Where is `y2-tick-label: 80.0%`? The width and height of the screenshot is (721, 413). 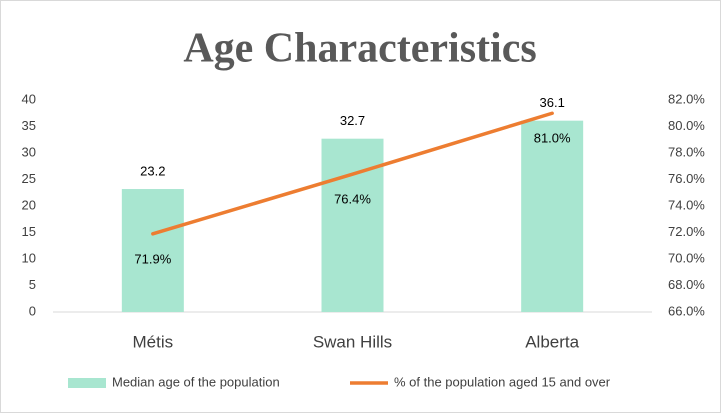 y2-tick-label: 80.0% is located at coordinates (686, 125).